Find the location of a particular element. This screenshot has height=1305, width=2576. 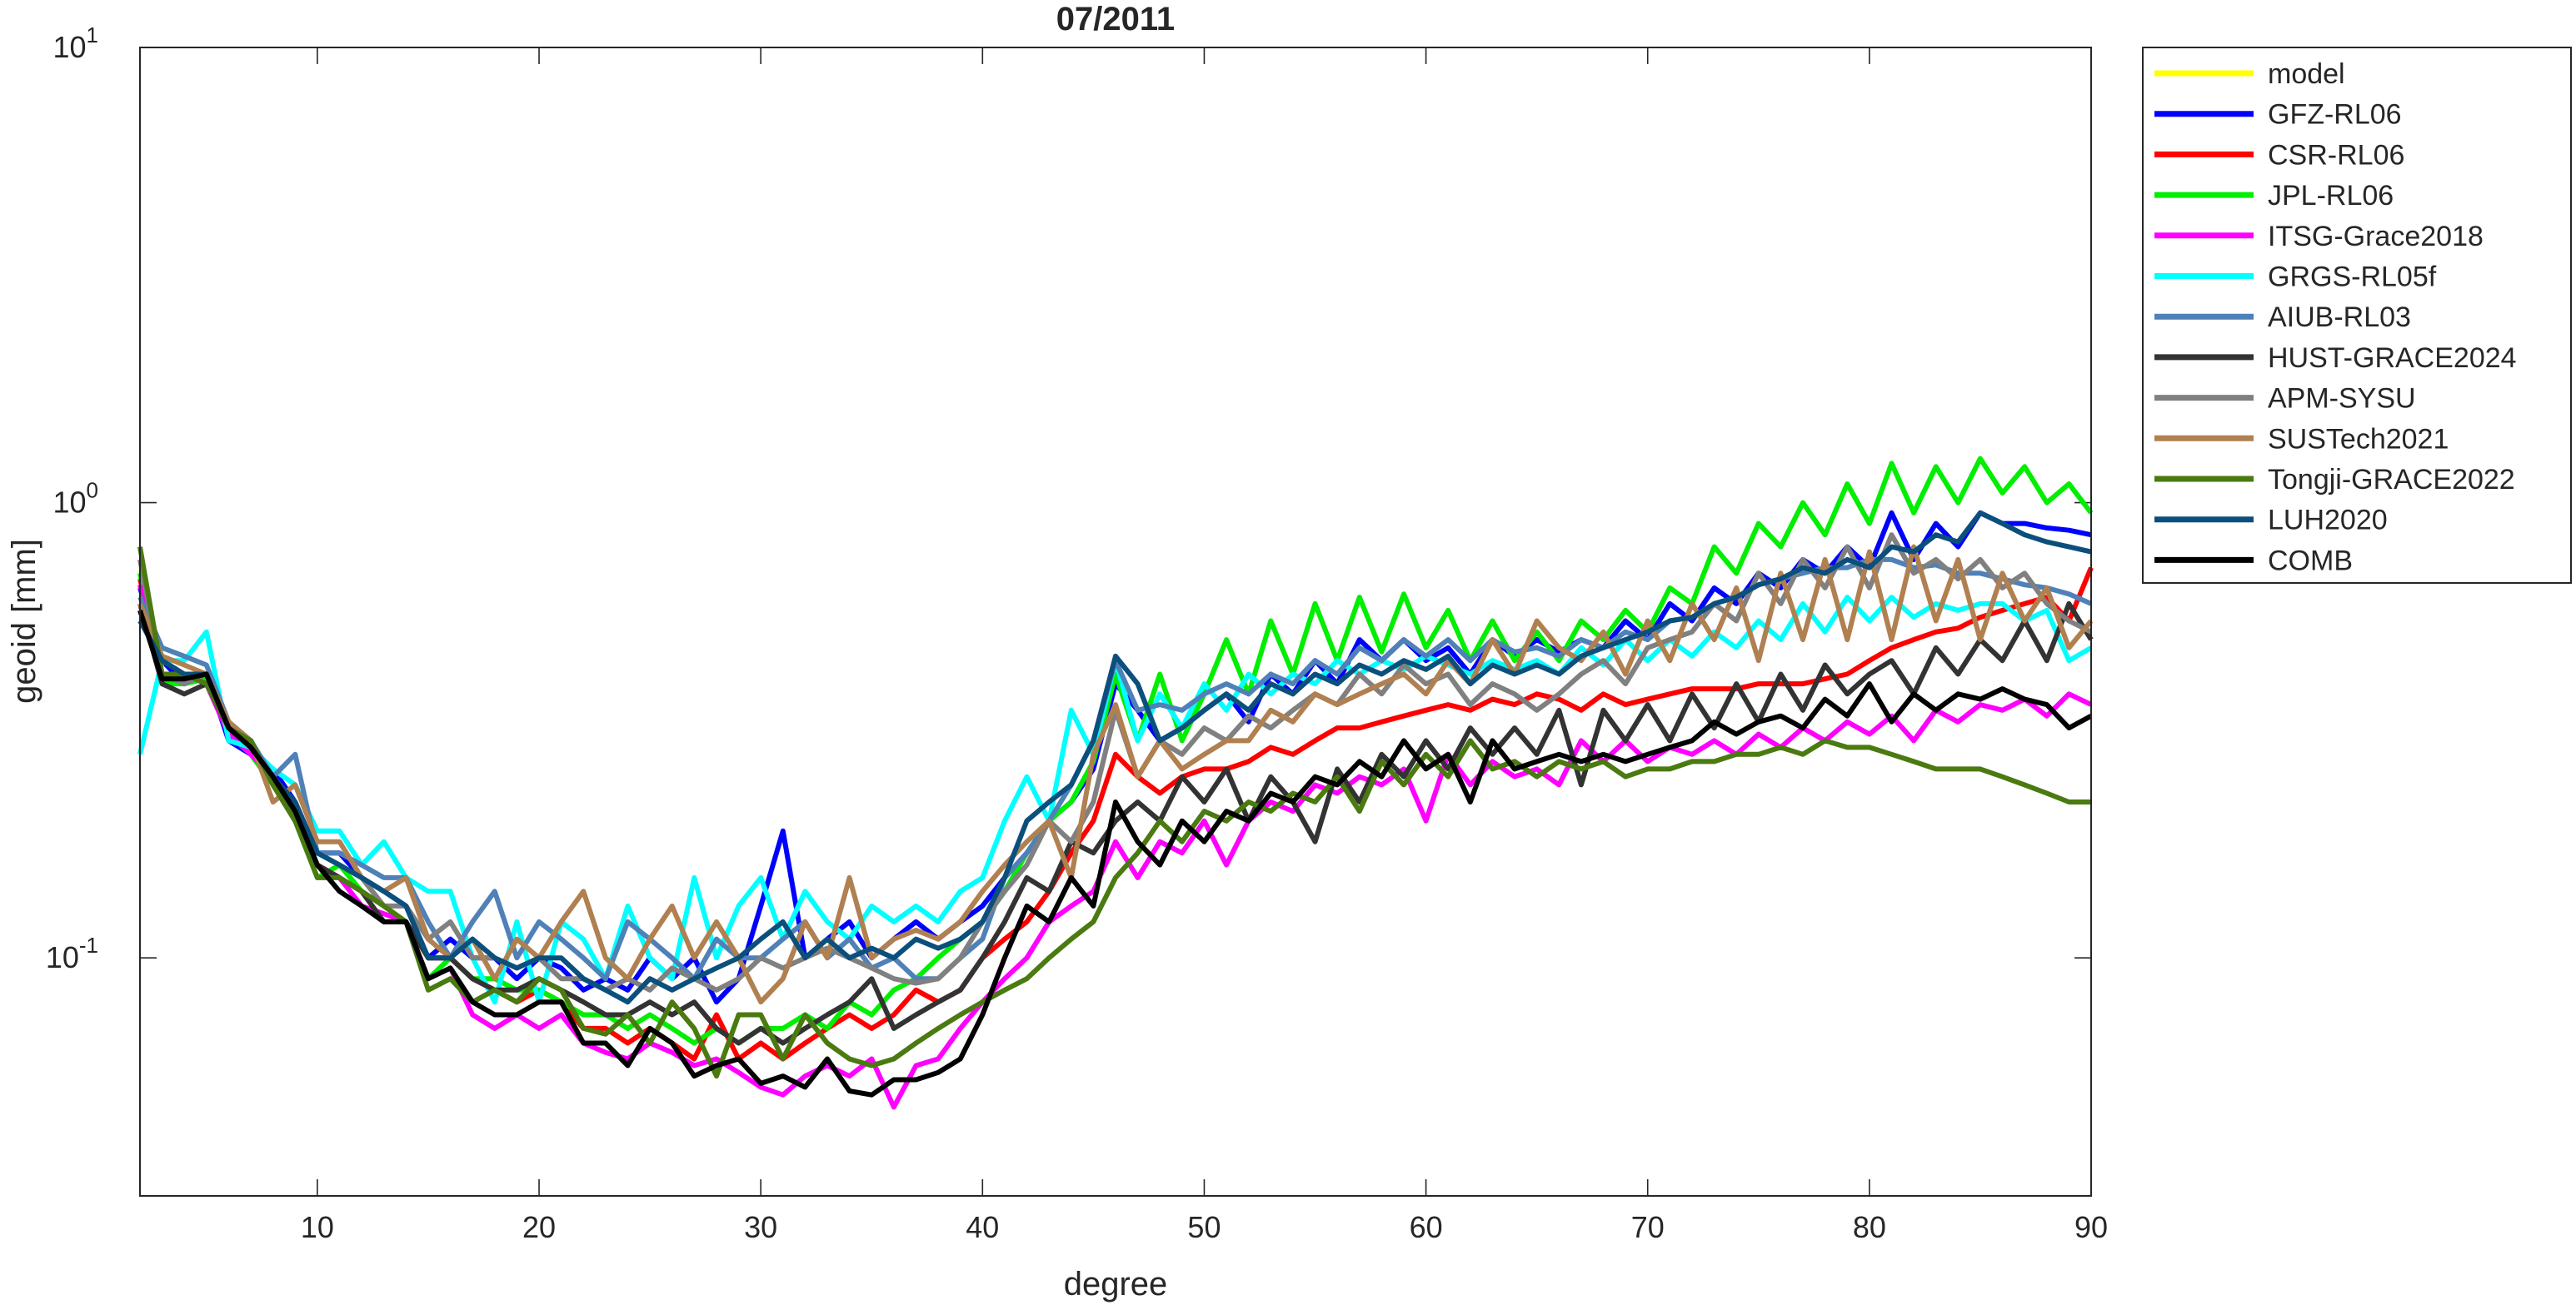

y-tick-label: 10¹ is located at coordinates (75, 43).